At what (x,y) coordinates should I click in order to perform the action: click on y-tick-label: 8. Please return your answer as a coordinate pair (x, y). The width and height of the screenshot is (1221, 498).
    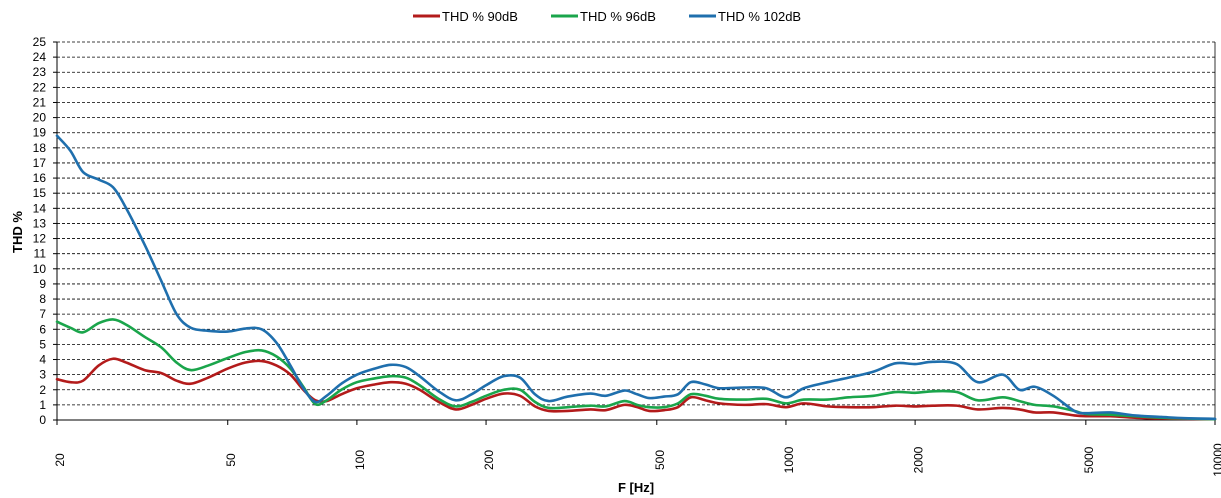
    Looking at the image, I should click on (42, 299).